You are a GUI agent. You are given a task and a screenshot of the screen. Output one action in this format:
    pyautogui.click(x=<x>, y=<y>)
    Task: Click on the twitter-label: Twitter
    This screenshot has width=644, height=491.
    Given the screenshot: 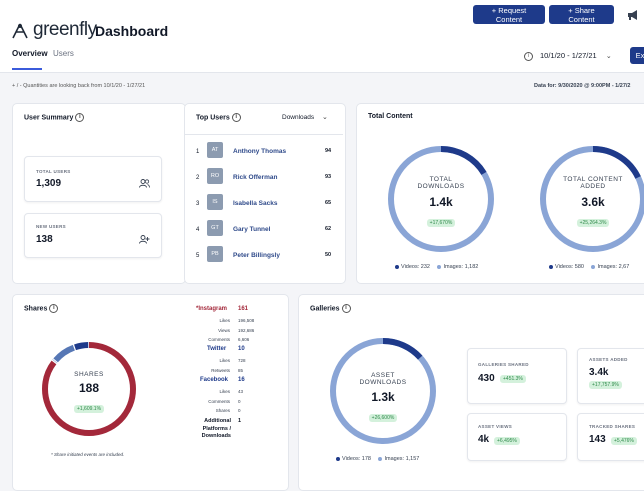 What is the action you would take?
    pyautogui.click(x=217, y=349)
    